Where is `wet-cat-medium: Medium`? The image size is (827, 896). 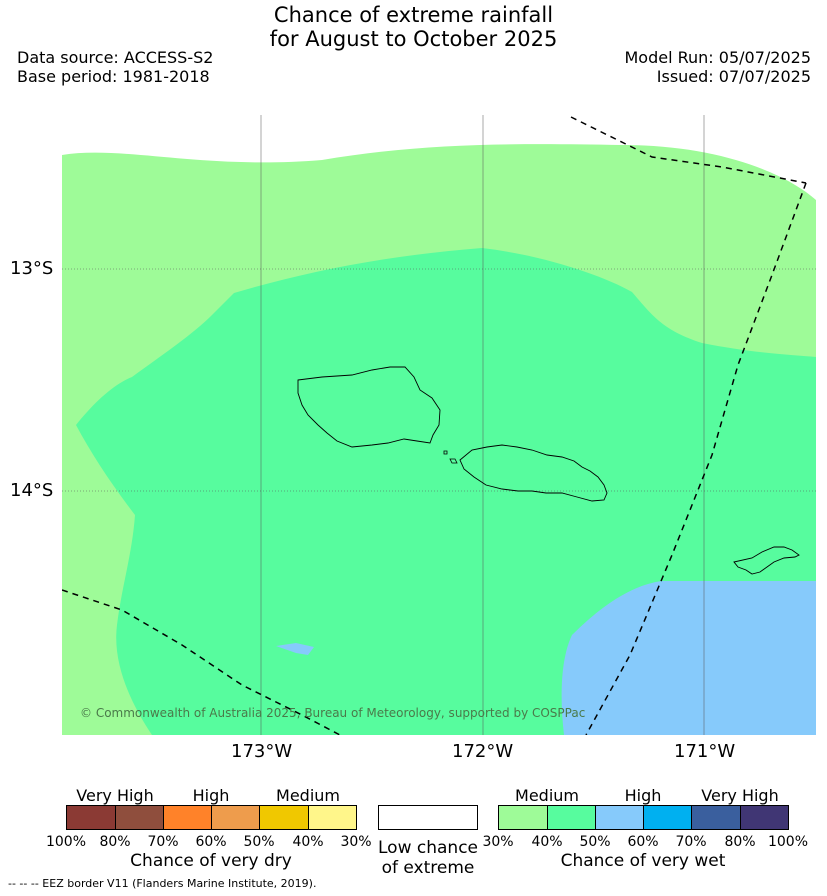
wet-cat-medium: Medium is located at coordinates (547, 795).